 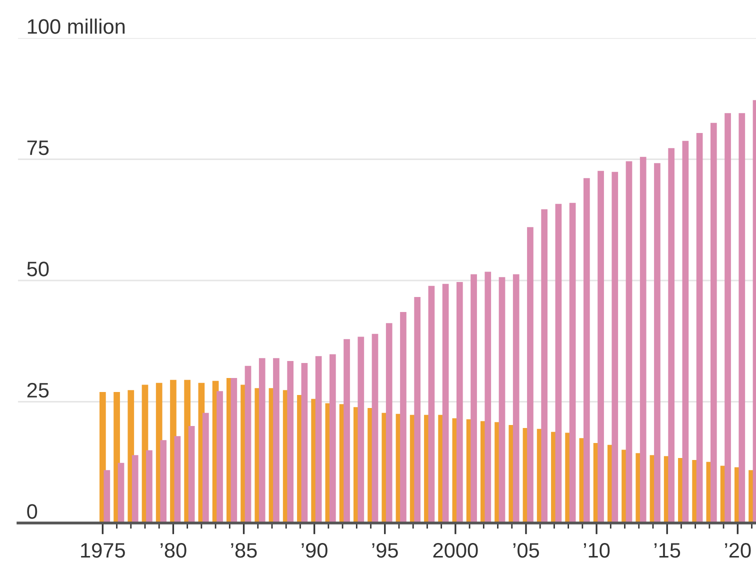 What do you see at coordinates (38, 148) in the screenshot?
I see `y-tick-label: 75` at bounding box center [38, 148].